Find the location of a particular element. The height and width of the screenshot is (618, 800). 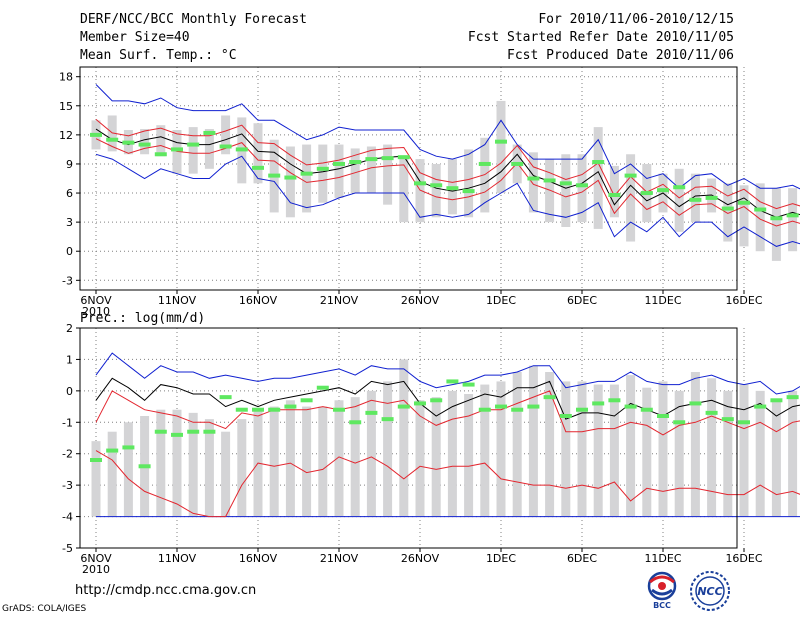

blue-high-line is located at coordinates (447, 373).